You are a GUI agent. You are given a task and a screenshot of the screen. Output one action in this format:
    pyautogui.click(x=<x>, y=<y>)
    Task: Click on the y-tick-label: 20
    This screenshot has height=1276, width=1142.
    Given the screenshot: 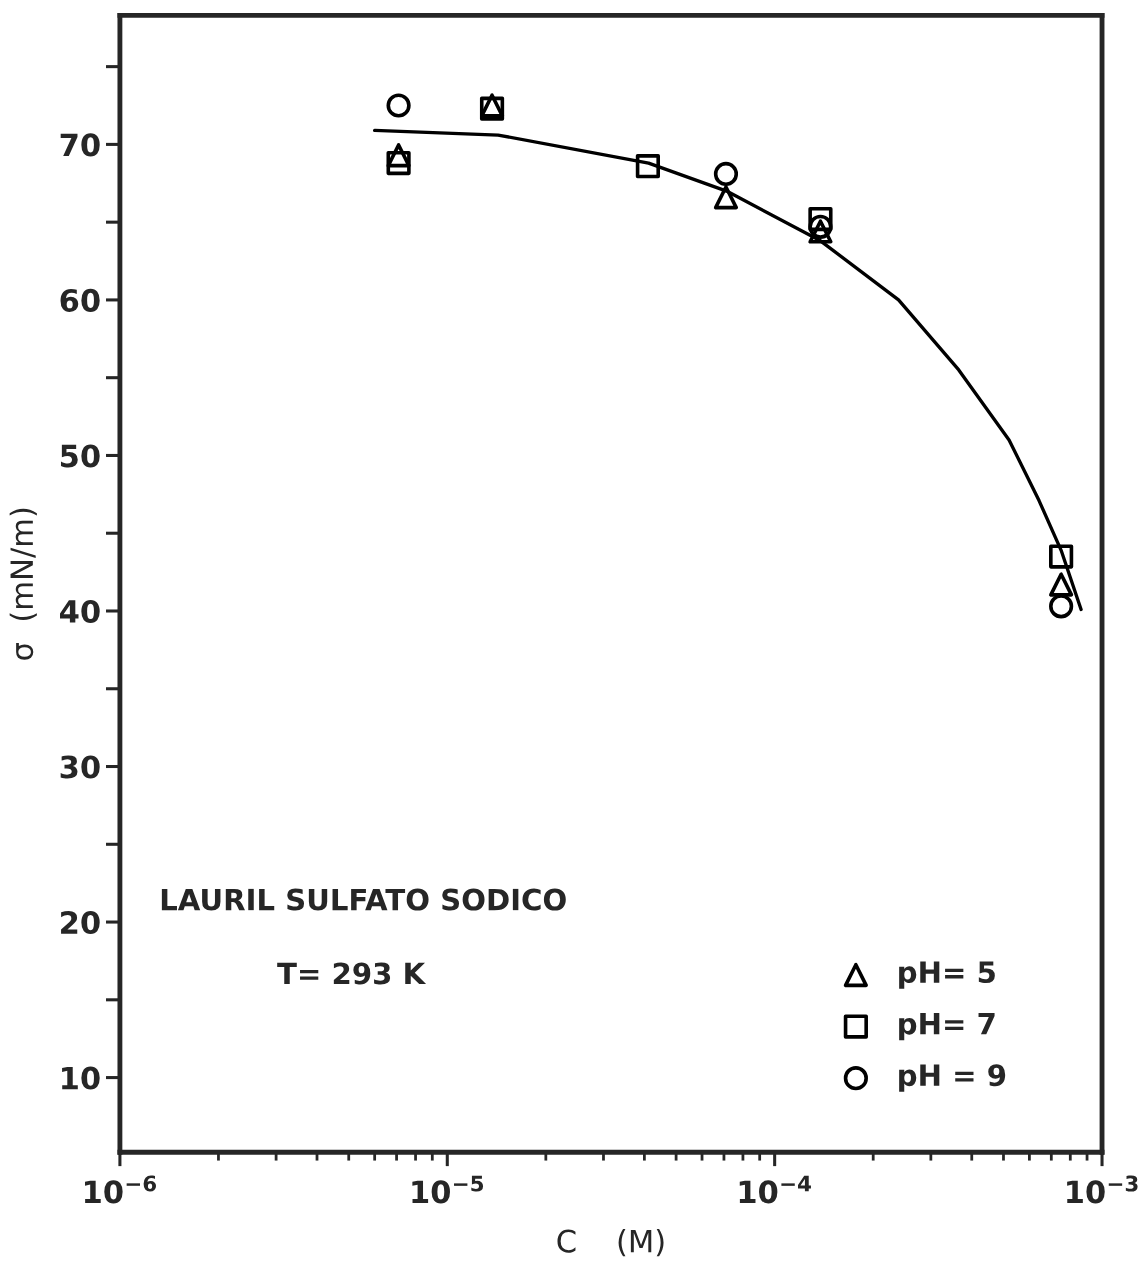 What is the action you would take?
    pyautogui.click(x=80, y=922)
    